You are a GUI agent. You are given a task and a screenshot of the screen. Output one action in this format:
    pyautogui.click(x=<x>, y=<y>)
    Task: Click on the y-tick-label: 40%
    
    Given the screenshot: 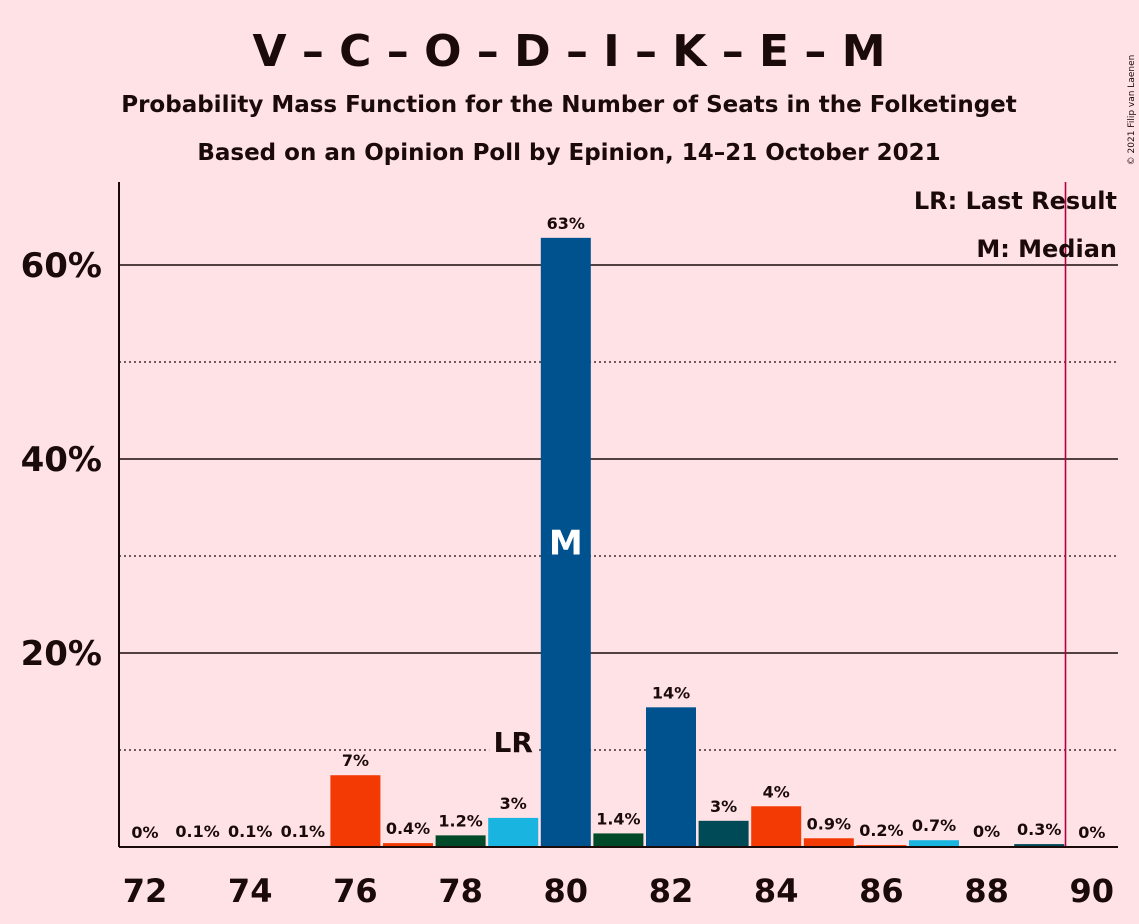 What is the action you would take?
    pyautogui.click(x=61, y=460)
    